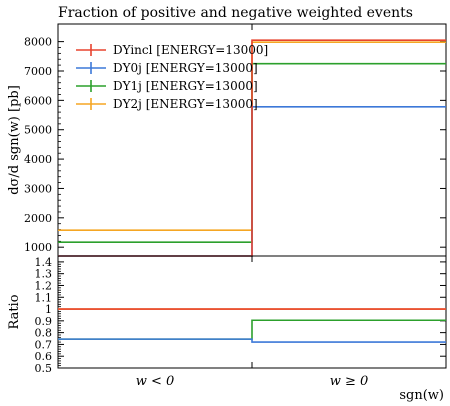 The width and height of the screenshot is (450, 406). I want to click on legend-entry-label: DYincl [ENERGY=13000], so click(190, 50).